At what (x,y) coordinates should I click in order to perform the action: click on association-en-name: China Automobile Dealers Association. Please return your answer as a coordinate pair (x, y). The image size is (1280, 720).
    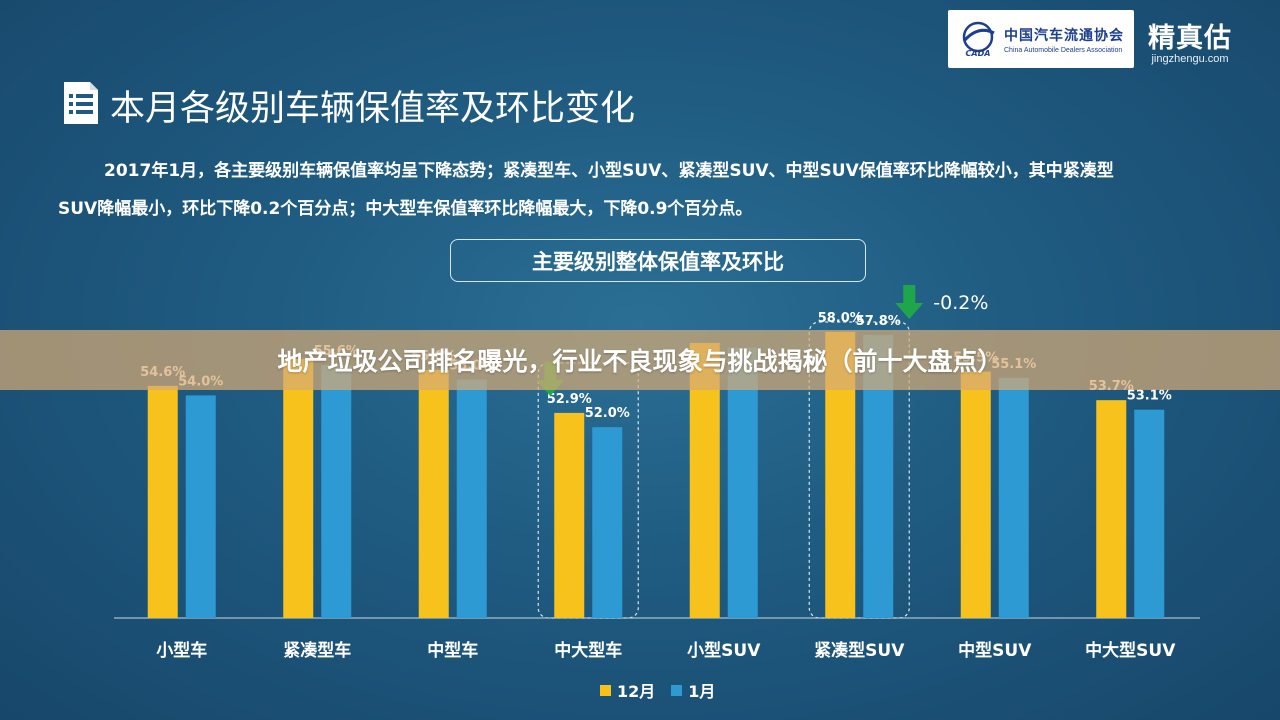
    Looking at the image, I should click on (1063, 50).